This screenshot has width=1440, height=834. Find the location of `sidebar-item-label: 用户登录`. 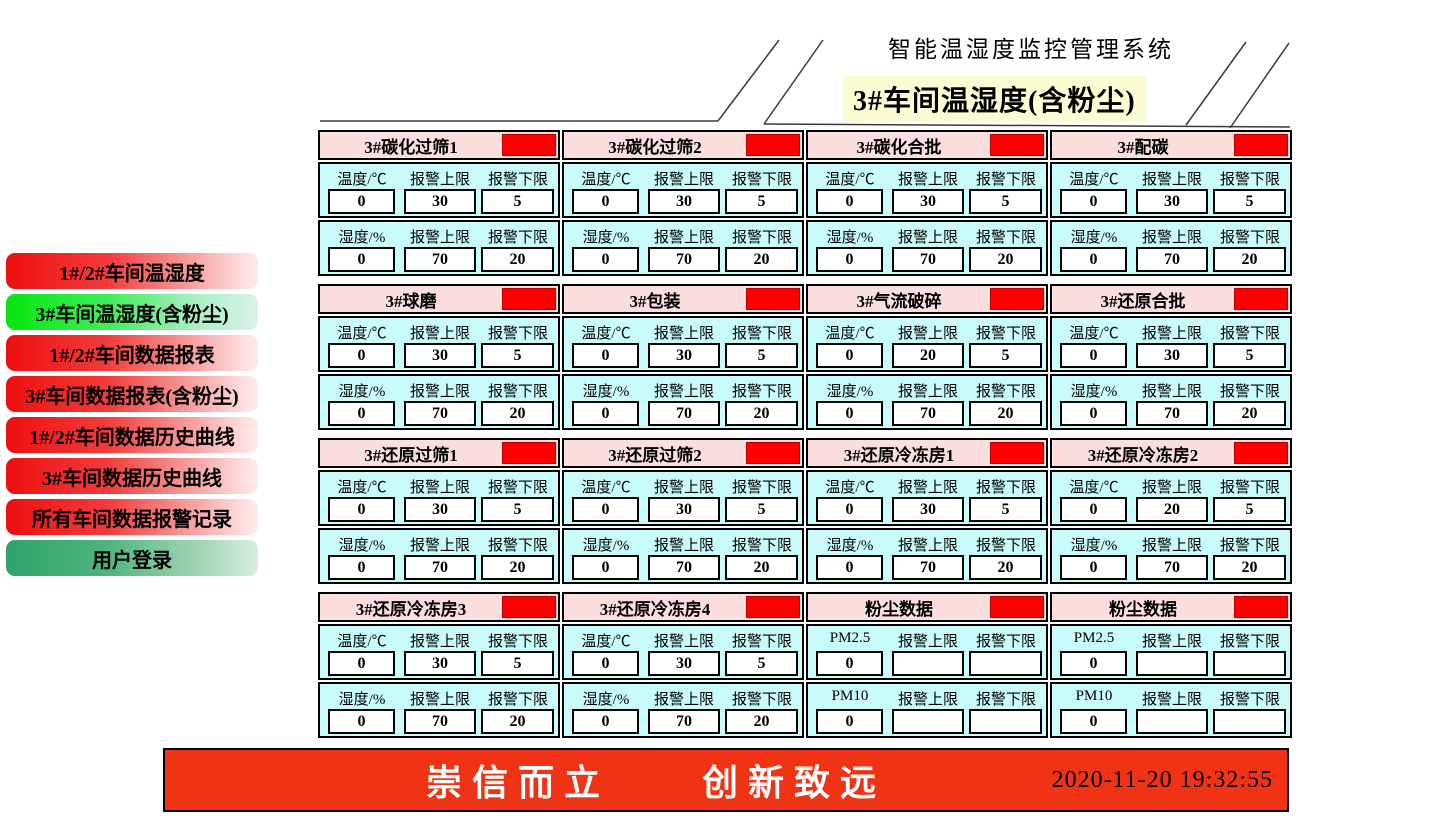

sidebar-item-label: 用户登录 is located at coordinates (132, 560).